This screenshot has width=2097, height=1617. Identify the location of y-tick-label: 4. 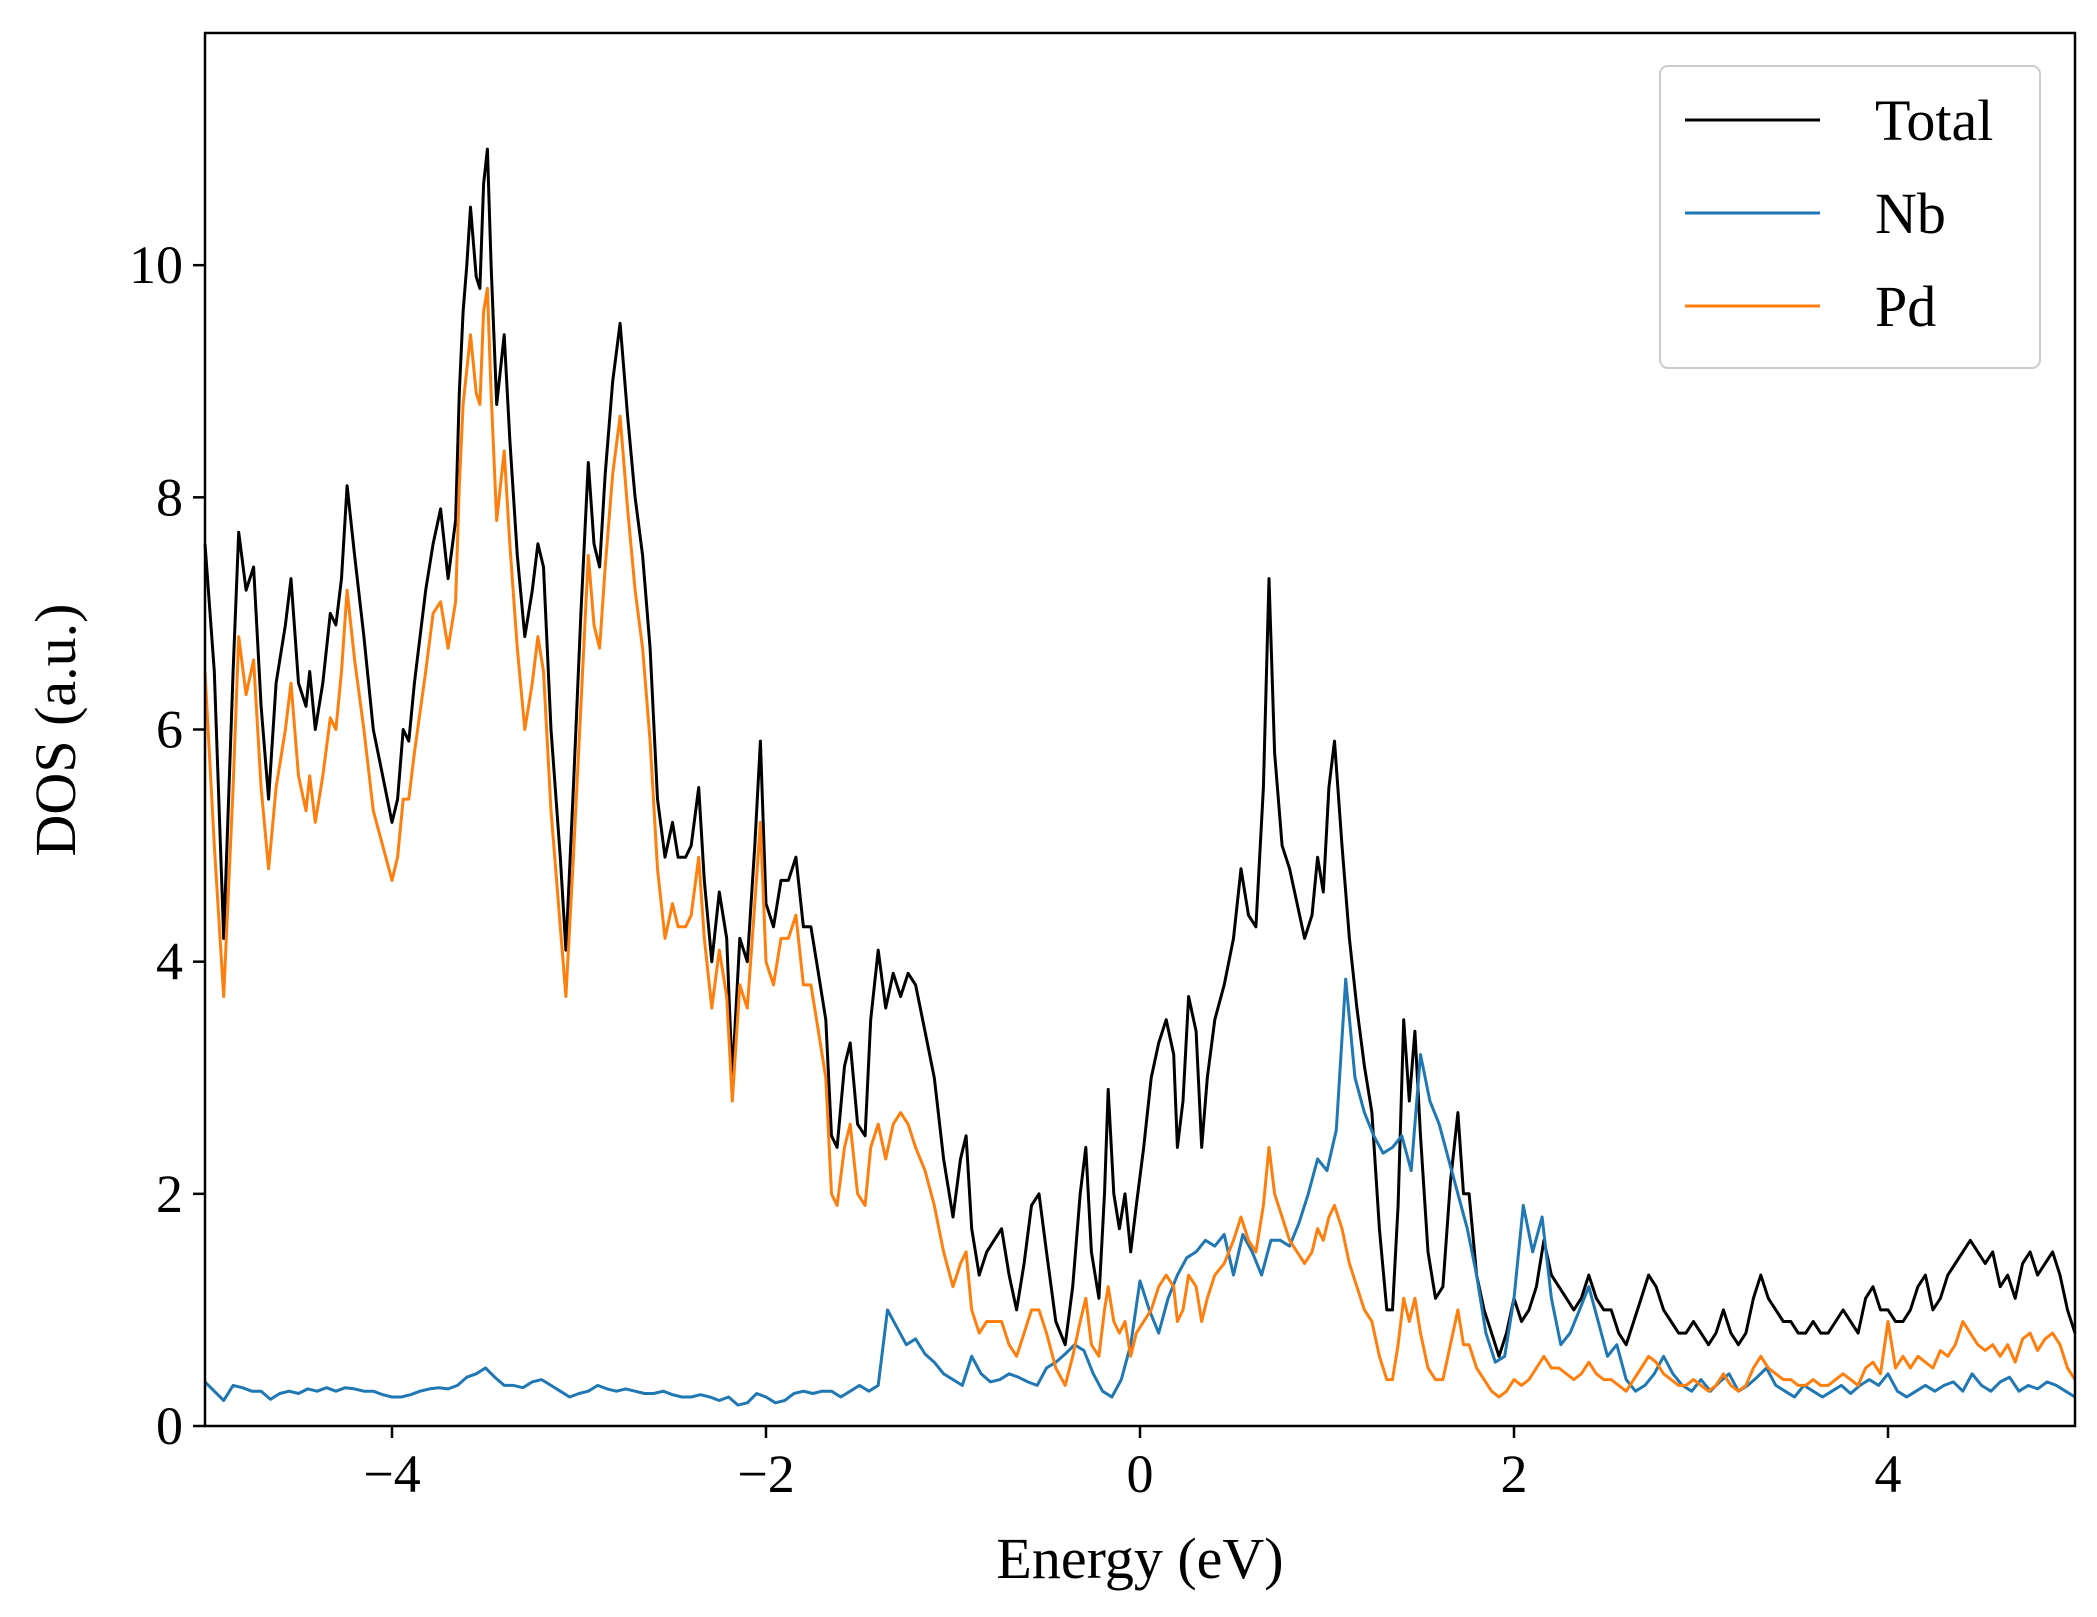
(169, 962).